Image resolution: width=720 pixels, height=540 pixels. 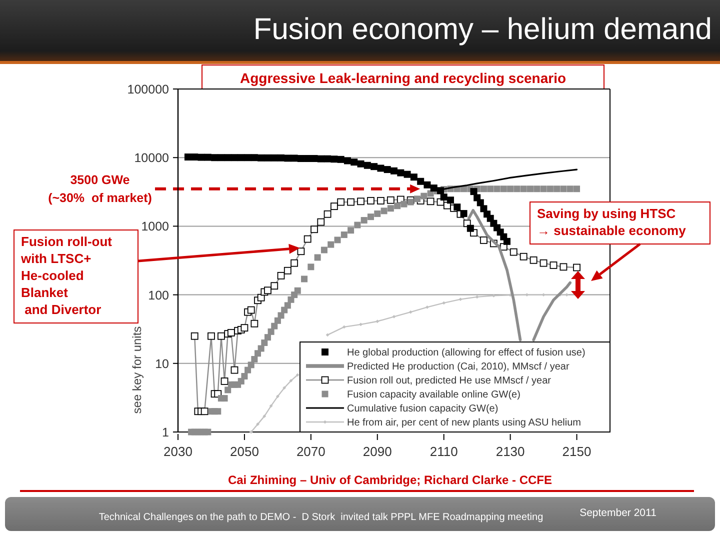 What do you see at coordinates (403, 78) in the screenshot?
I see `chart-subtitle: Aggressive Leak-learning and recycling scenario` at bounding box center [403, 78].